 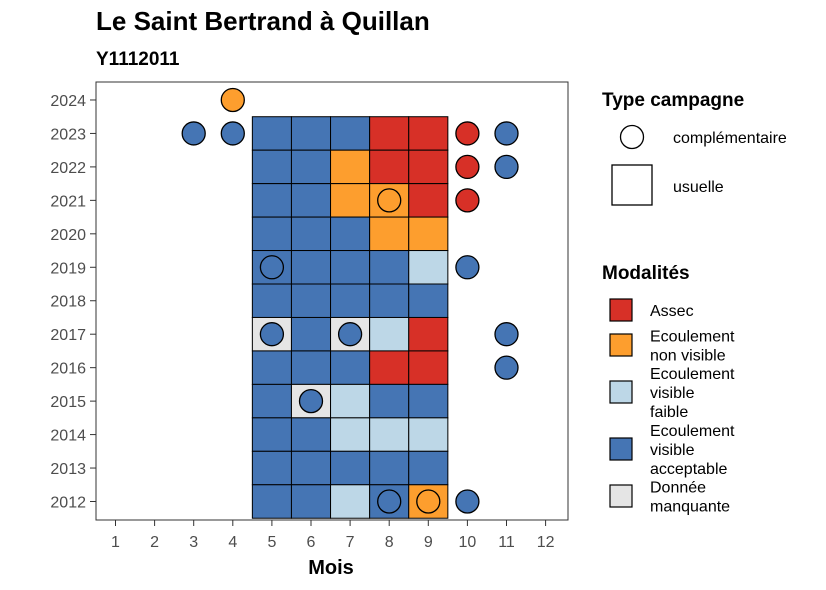 What do you see at coordinates (68, 369) in the screenshot?
I see `y-tick-label: 2016` at bounding box center [68, 369].